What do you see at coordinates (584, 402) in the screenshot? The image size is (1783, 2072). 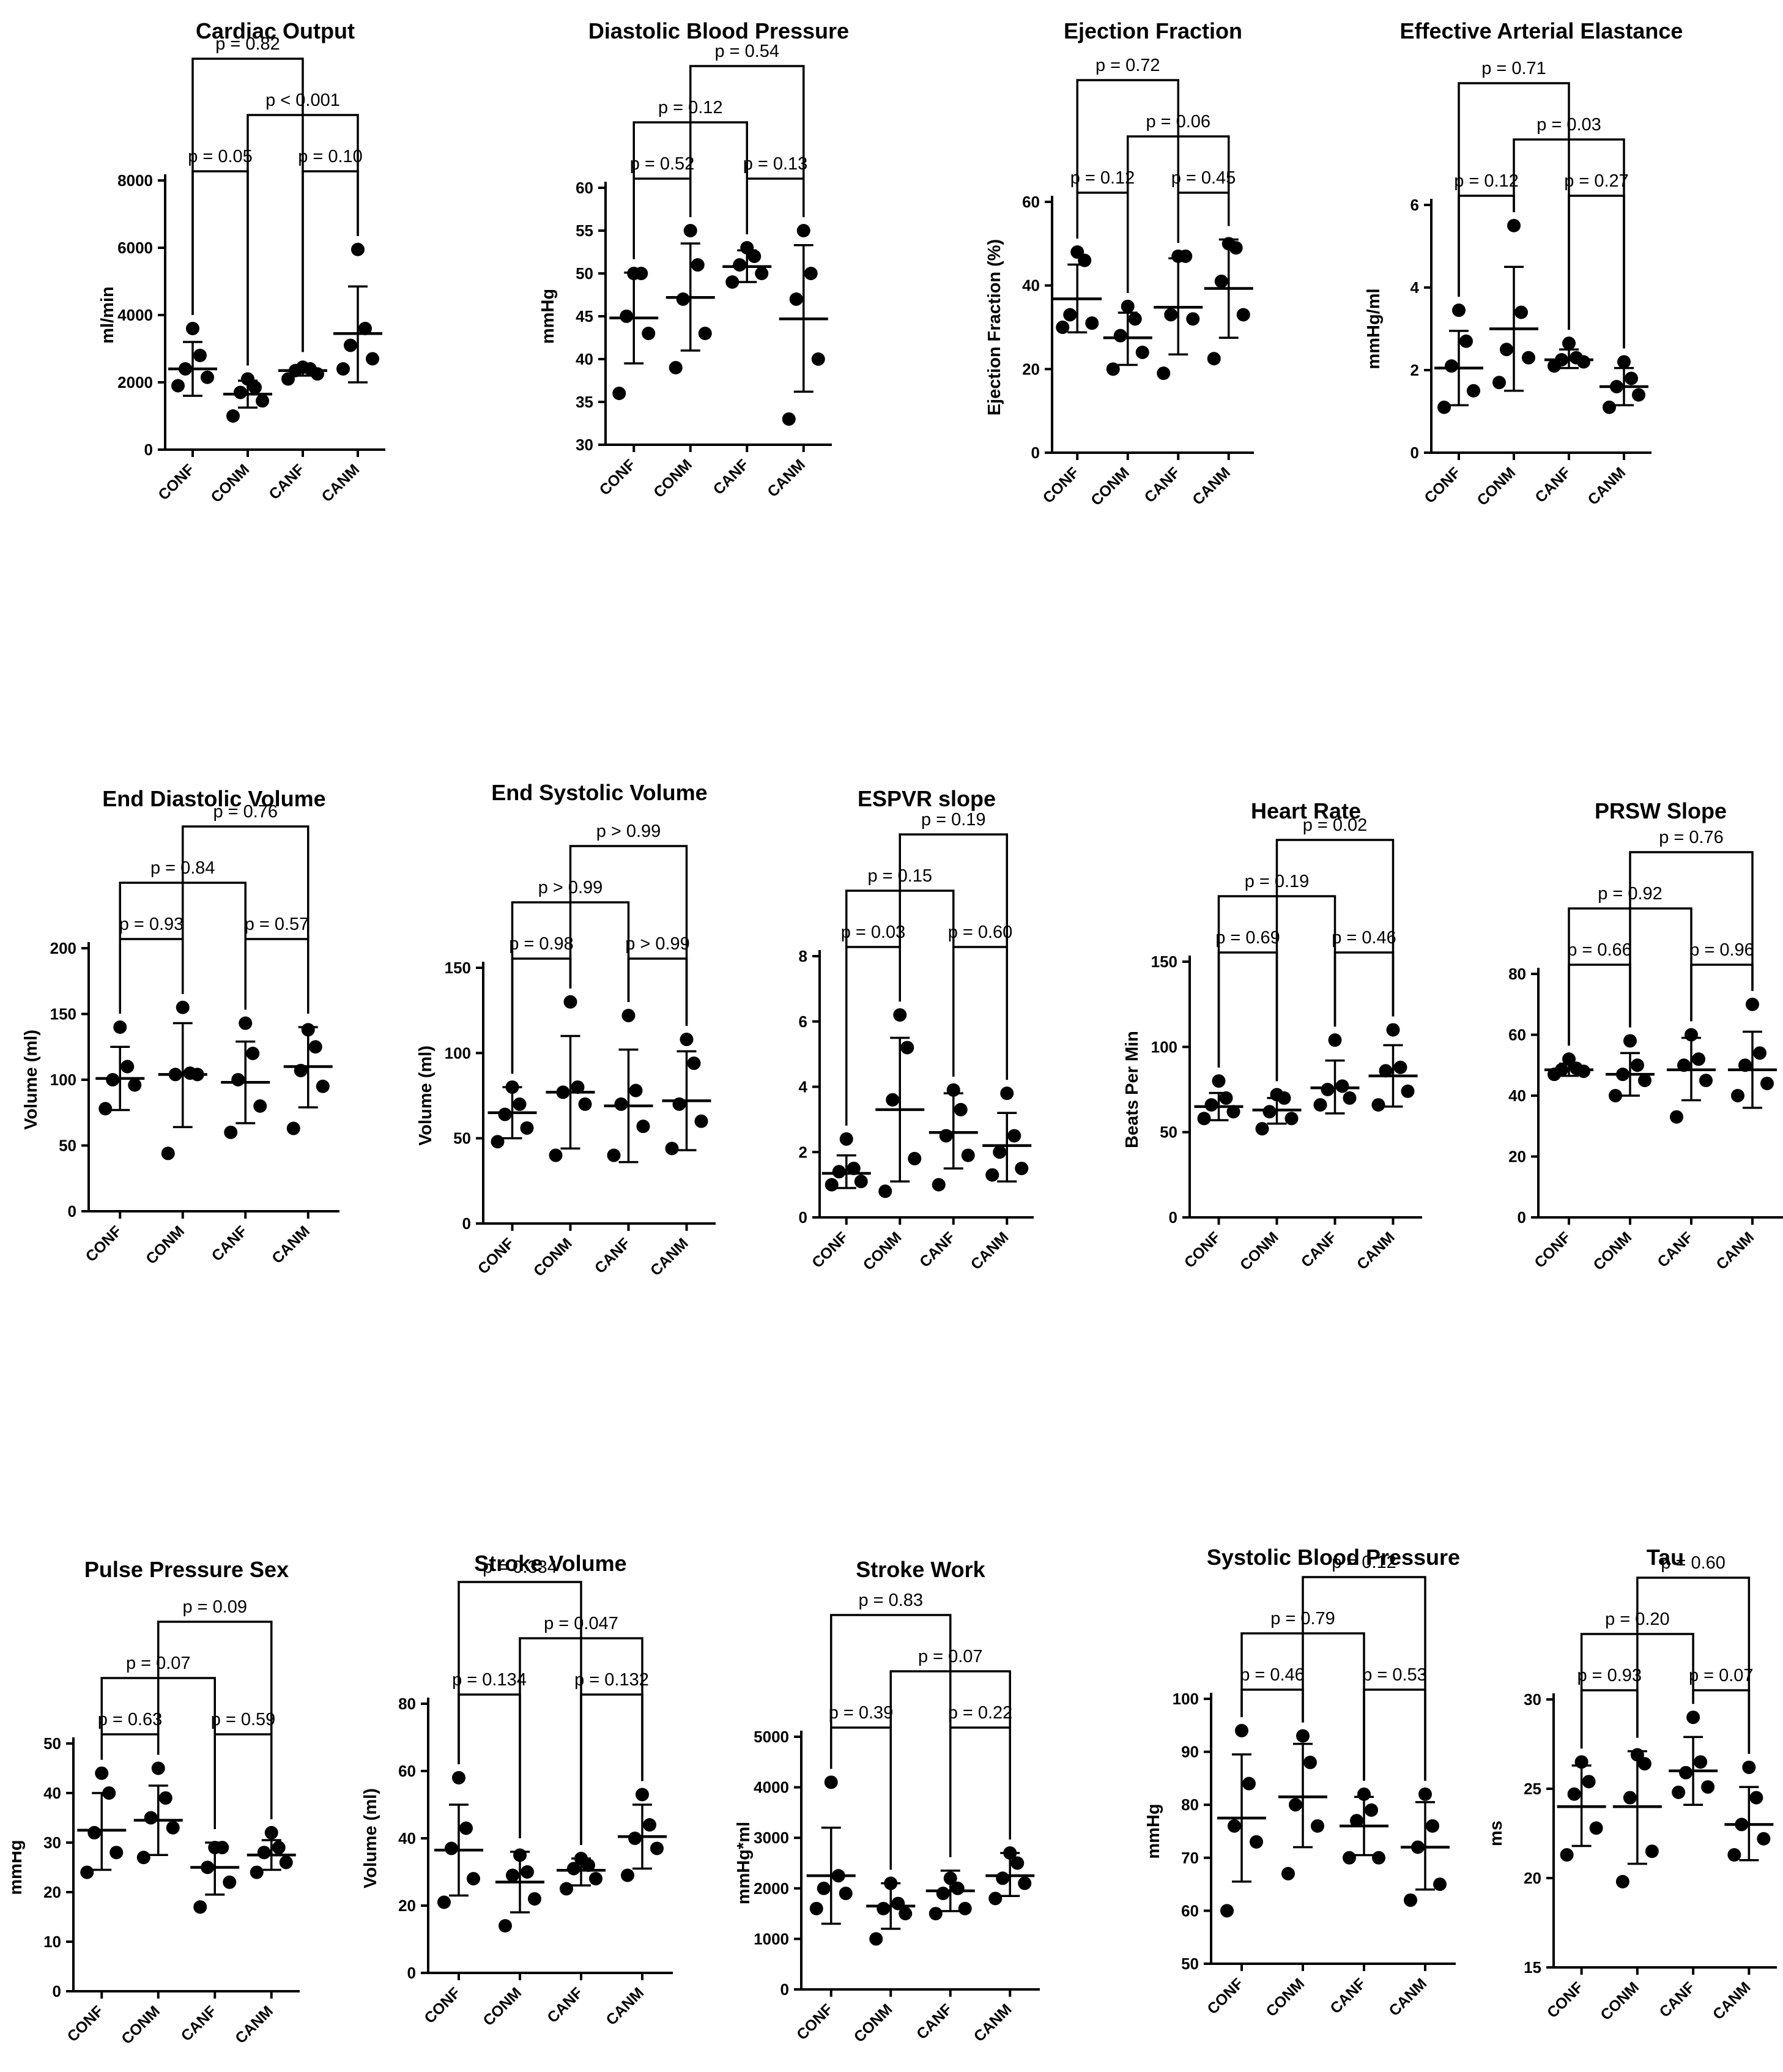 I see `y-tick-label: 35` at bounding box center [584, 402].